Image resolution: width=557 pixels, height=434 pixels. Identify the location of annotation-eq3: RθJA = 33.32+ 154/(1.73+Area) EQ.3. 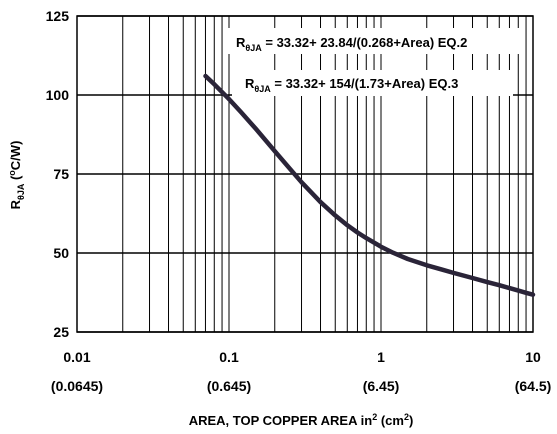
(372, 83).